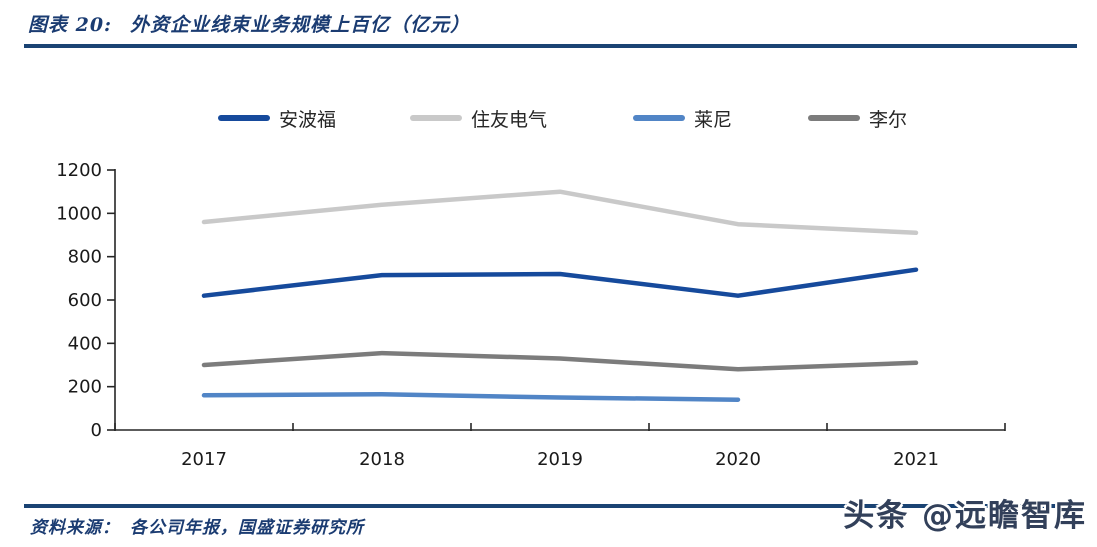  I want to click on figure-title: 图表 20: 外资企业线束业务规模上百亿（亿元）, so click(249, 23).